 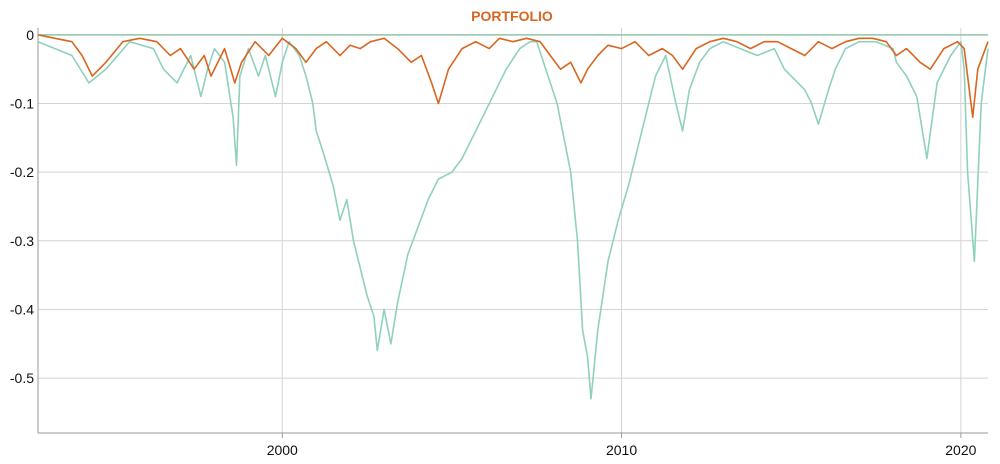 What do you see at coordinates (960, 450) in the screenshot?
I see `x-tick-label: 2020` at bounding box center [960, 450].